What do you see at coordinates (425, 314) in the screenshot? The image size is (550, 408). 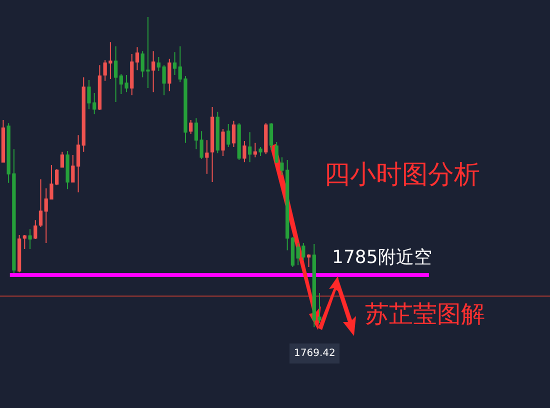 I see `text: 苏芷莹图解` at bounding box center [425, 314].